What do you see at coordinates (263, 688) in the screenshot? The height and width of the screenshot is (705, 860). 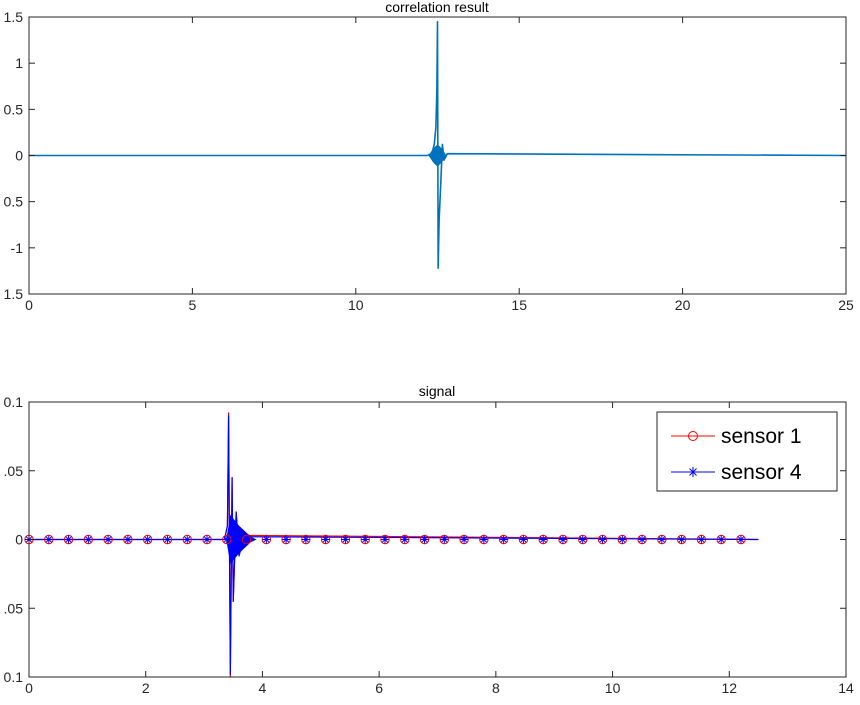 I see `x-tick-label: 4` at bounding box center [263, 688].